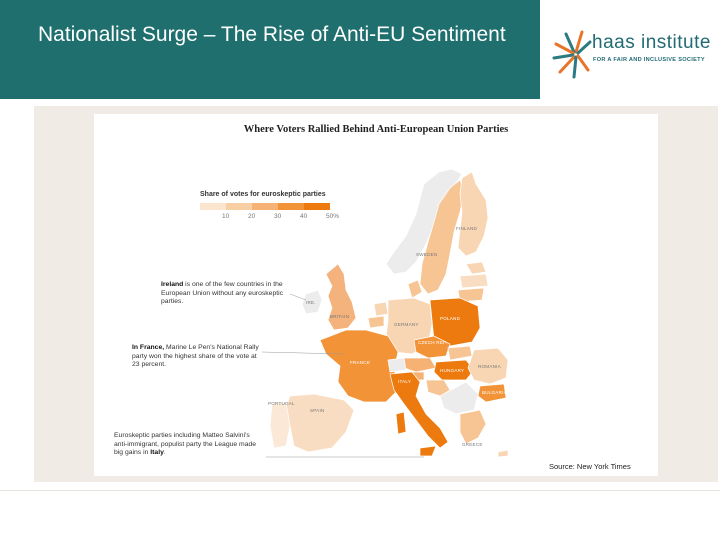  What do you see at coordinates (432, 347) in the screenshot?
I see `czech-shape` at bounding box center [432, 347].